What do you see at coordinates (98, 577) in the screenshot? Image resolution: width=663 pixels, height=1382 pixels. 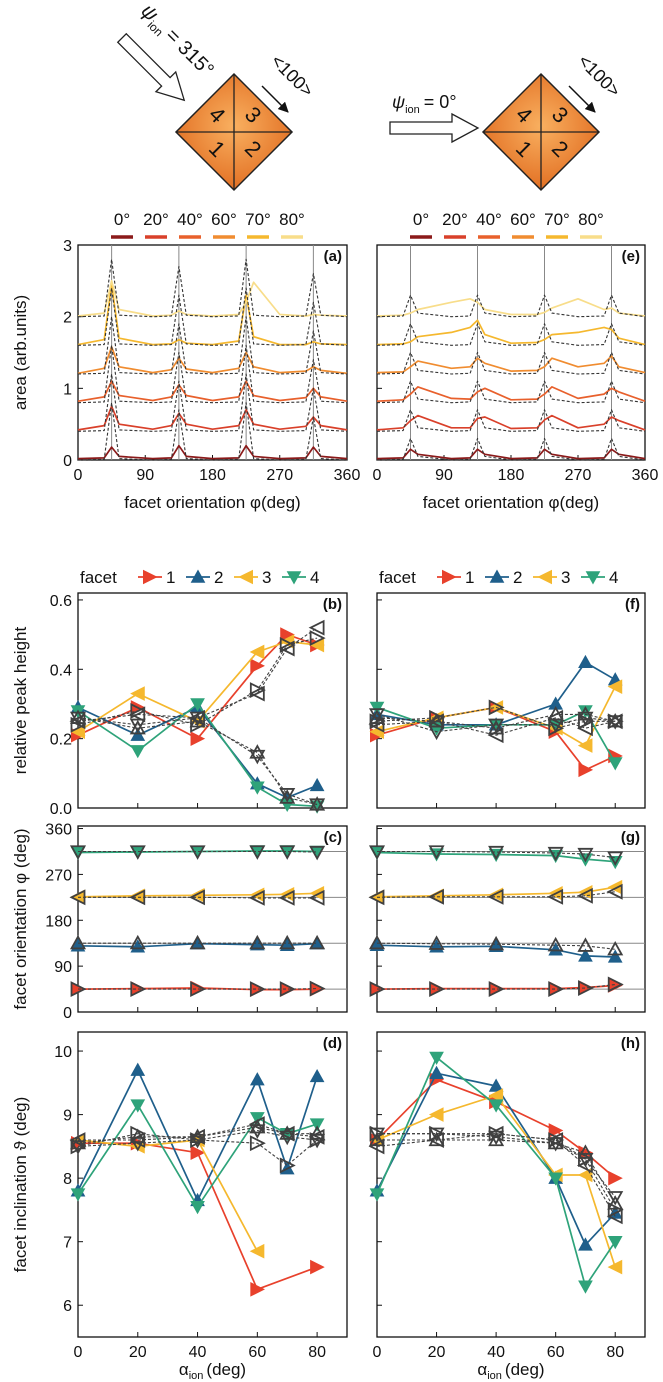 I see `legend-title: facet` at bounding box center [98, 577].